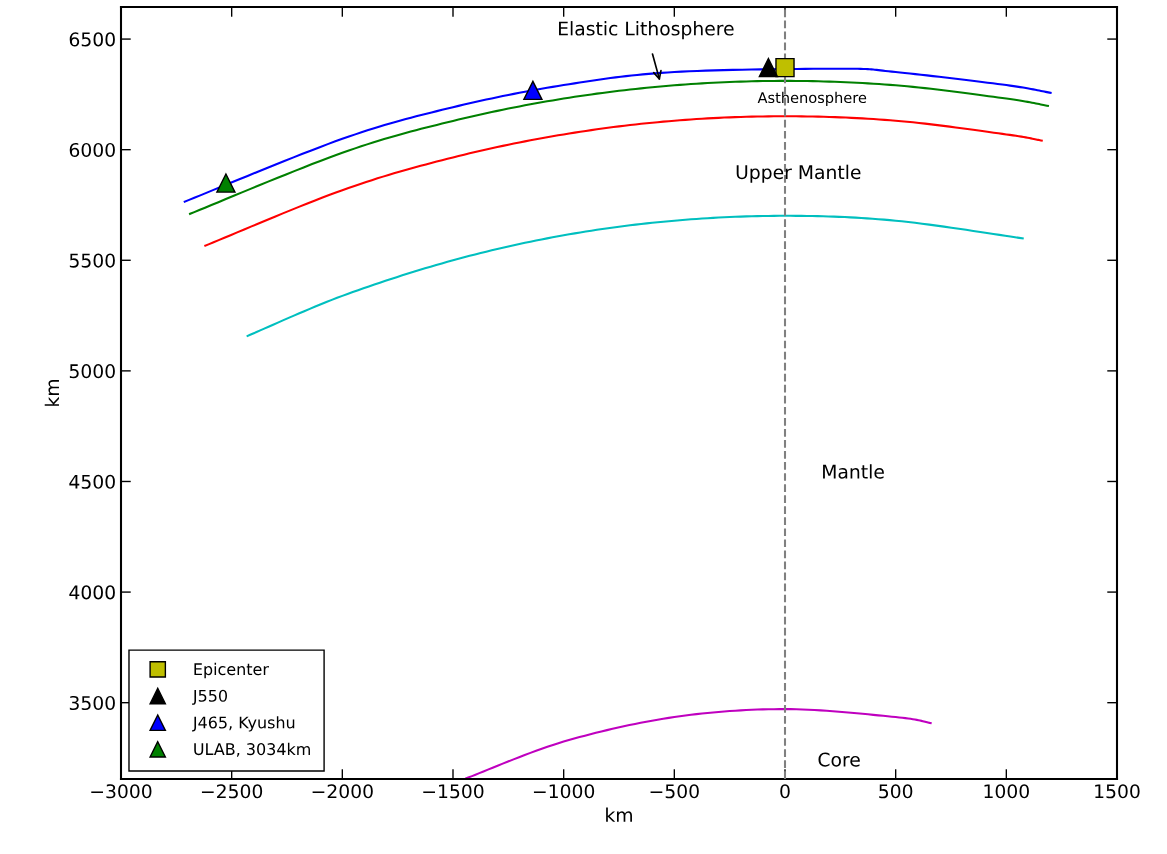 This screenshot has width=1167, height=854. What do you see at coordinates (853, 471) in the screenshot?
I see `annotation: Mantle` at bounding box center [853, 471].